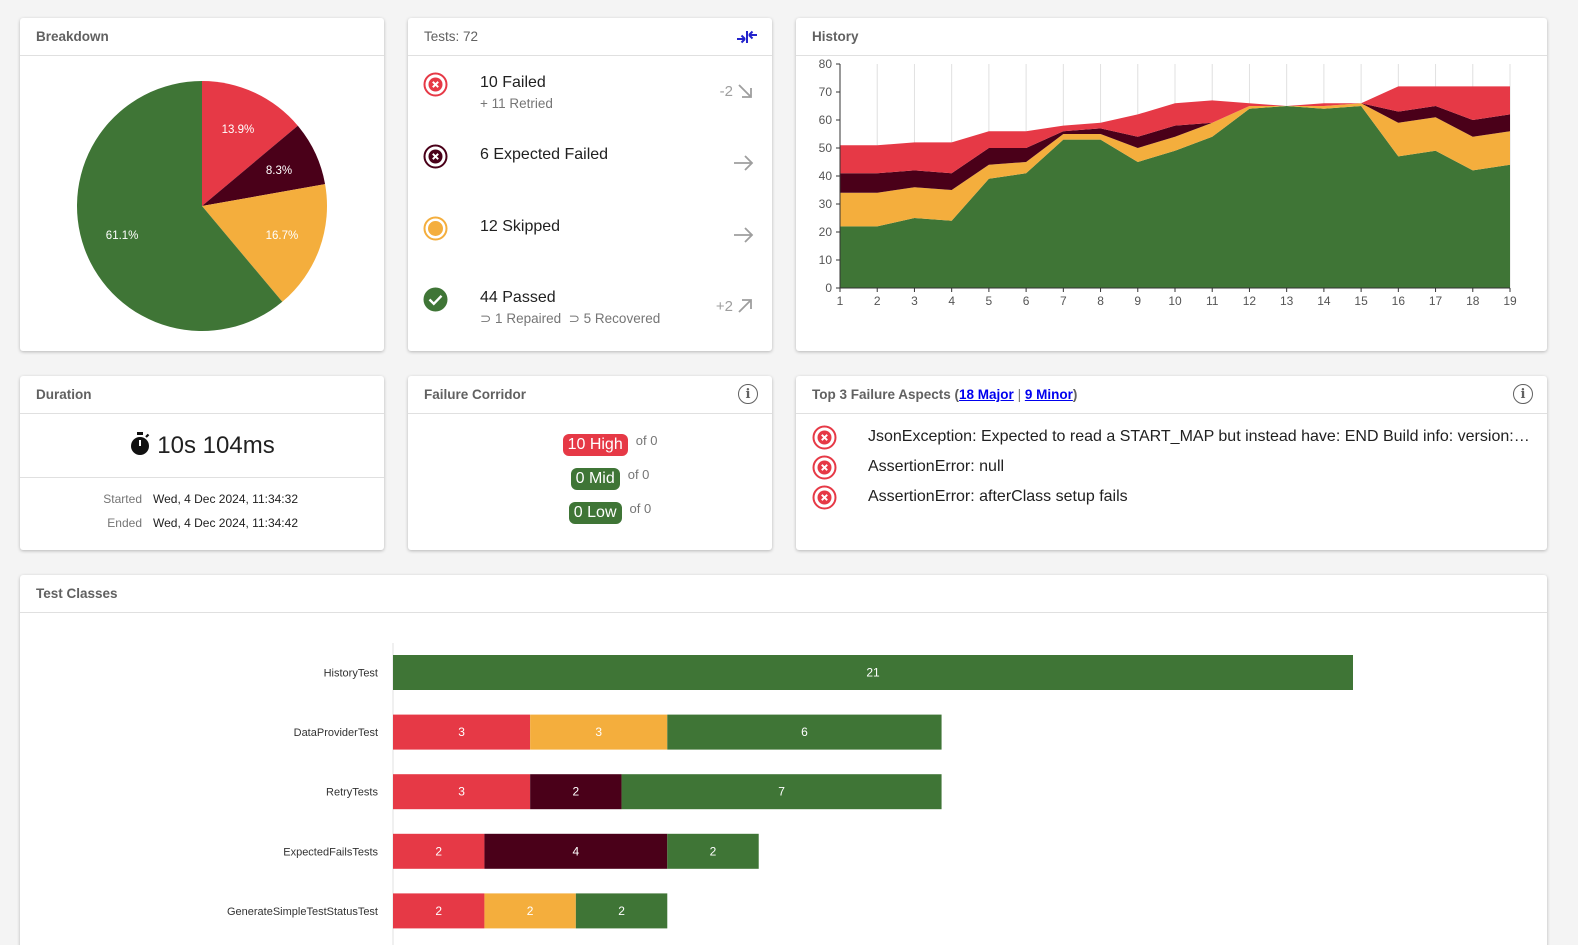  I want to click on x-tick-label: 2, so click(877, 301).